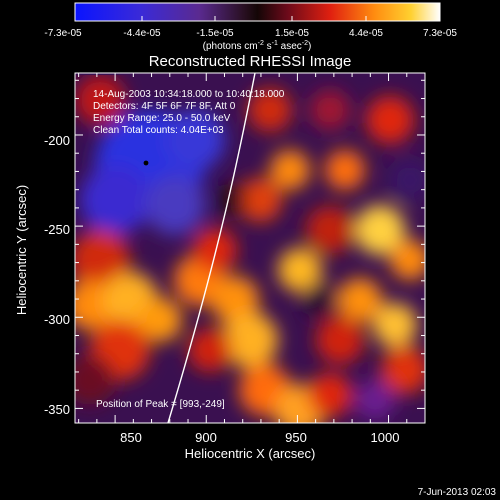  I want to click on y-tick-label: -300, so click(57, 319).